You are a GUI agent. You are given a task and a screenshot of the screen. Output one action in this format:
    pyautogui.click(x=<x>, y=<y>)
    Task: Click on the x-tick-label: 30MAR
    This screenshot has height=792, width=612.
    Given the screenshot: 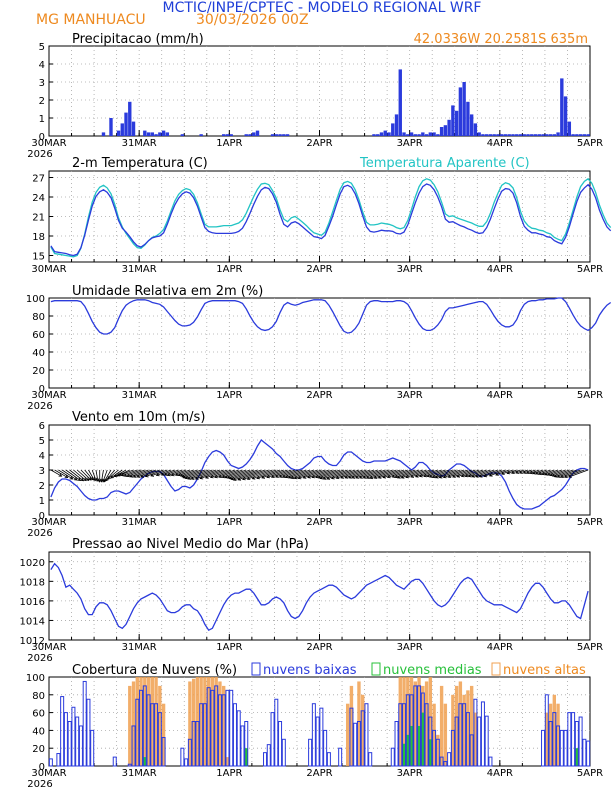 What is the action you would take?
    pyautogui.click(x=48, y=395)
    